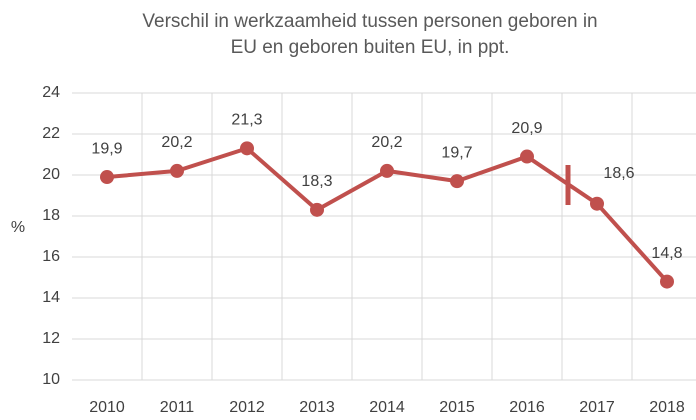  Describe the element at coordinates (51, 338) in the screenshot. I see `y-tick-label: 12` at that location.